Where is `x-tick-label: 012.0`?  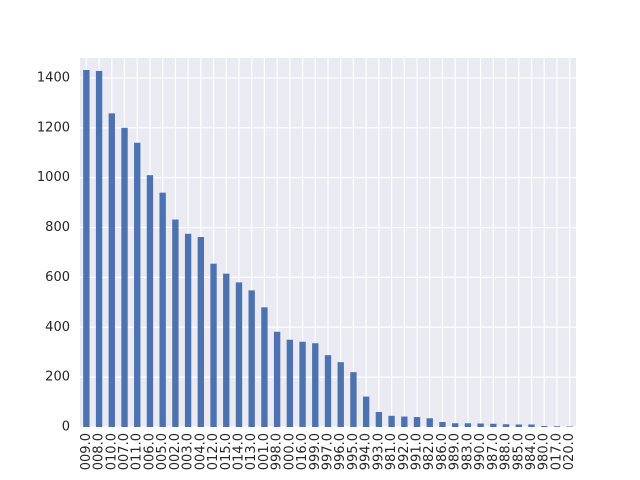
x-tick-label: 012.0 is located at coordinates (213, 451).